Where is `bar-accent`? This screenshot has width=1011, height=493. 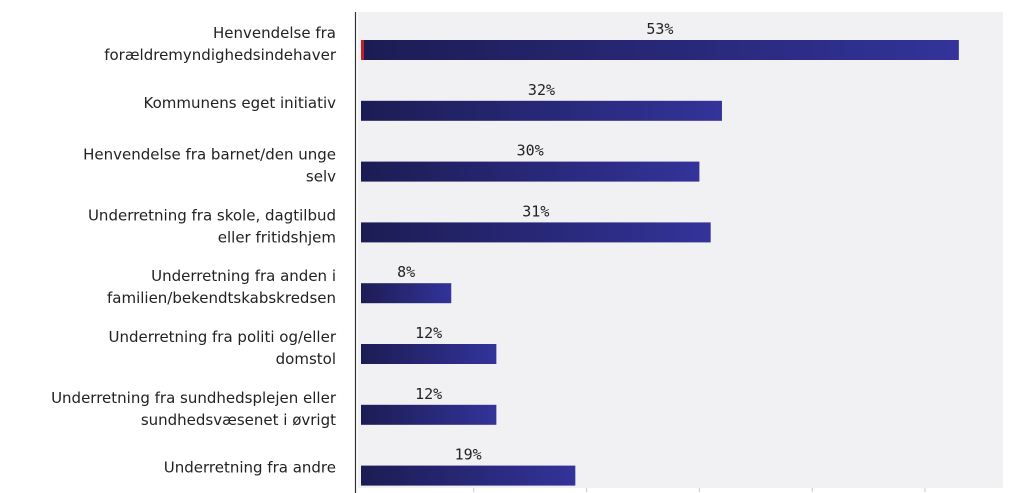
bar-accent is located at coordinates (362, 50).